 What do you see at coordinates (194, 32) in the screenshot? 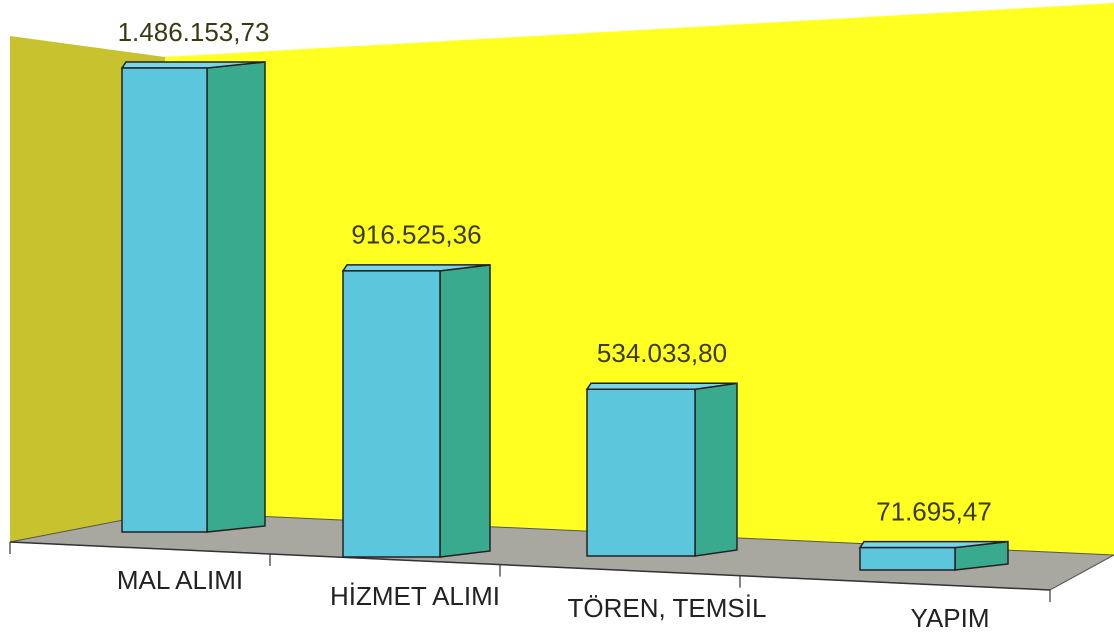
I see `value-label: 1.486.153,73` at bounding box center [194, 32].